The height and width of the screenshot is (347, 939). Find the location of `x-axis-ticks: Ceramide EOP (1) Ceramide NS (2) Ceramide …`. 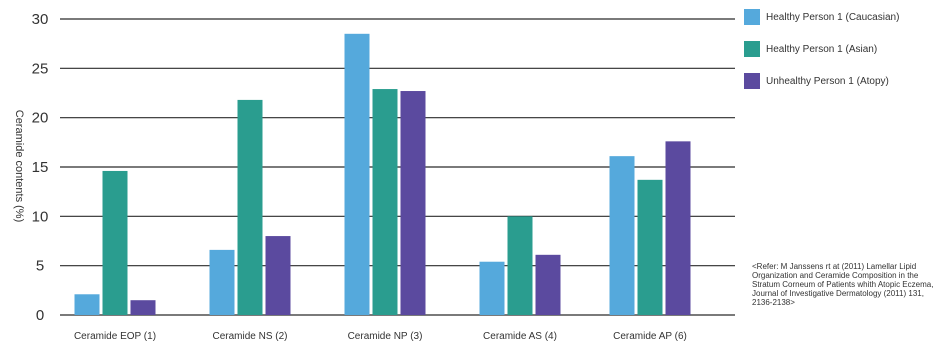

x-axis-ticks: Ceramide EOP (1) Ceramide NS (2) Ceramide … is located at coordinates (380, 336).